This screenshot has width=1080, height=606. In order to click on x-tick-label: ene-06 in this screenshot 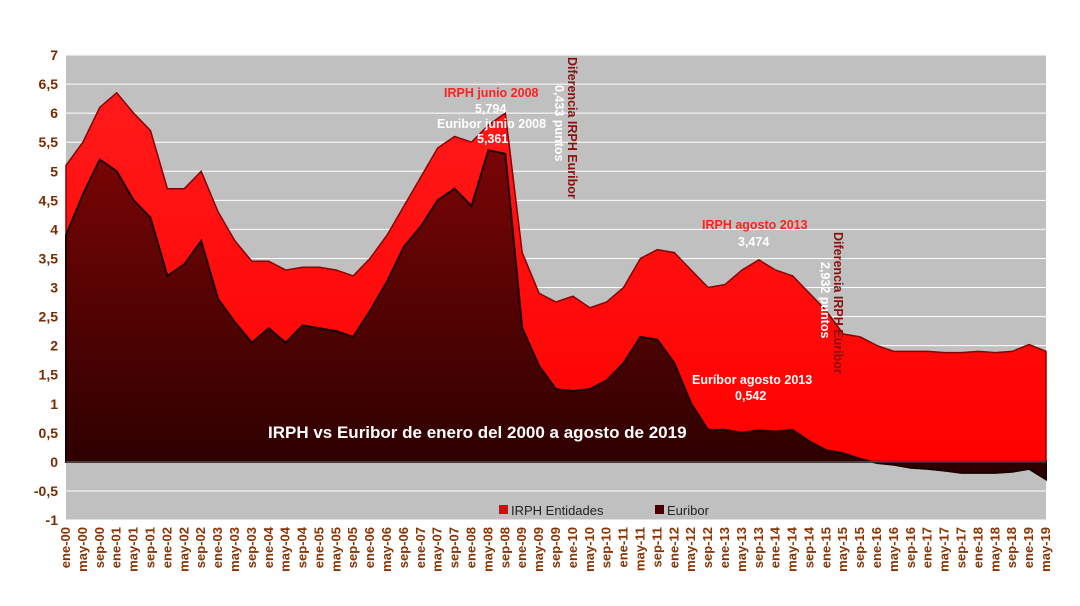, I will do `click(369, 547)`.